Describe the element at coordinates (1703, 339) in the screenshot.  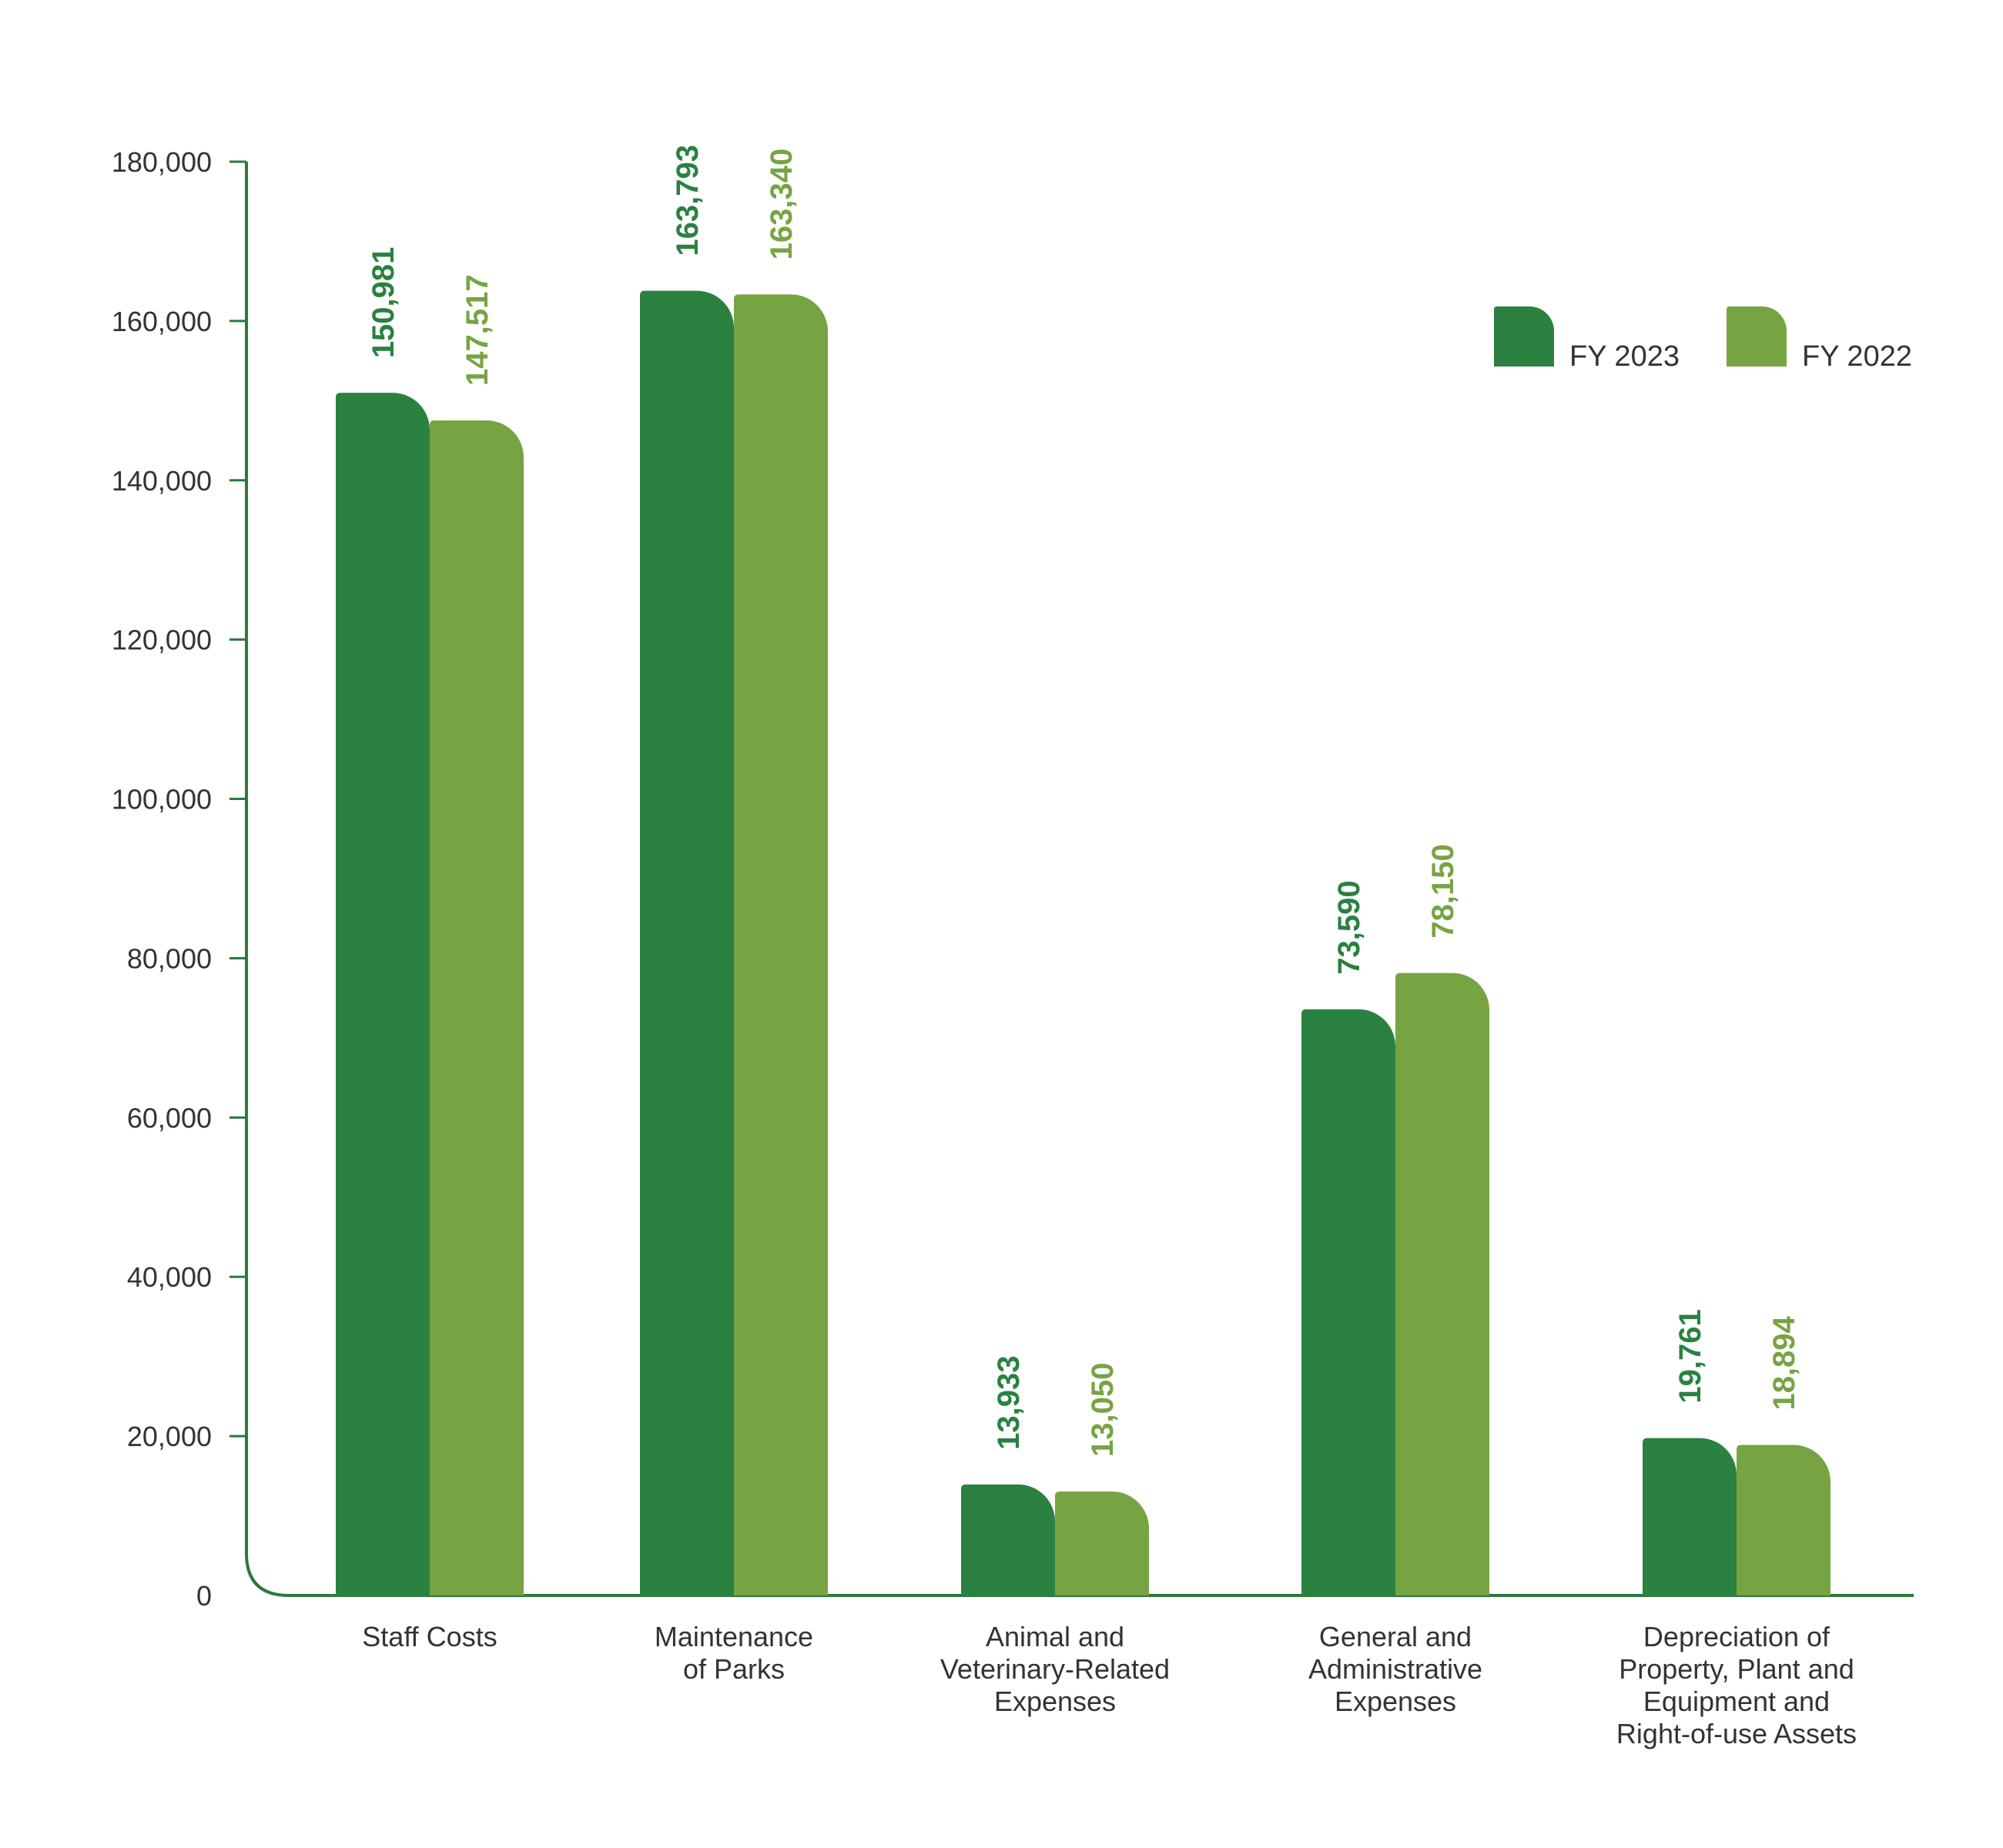
I see `legend: FY 2023 FY 2022` at that location.